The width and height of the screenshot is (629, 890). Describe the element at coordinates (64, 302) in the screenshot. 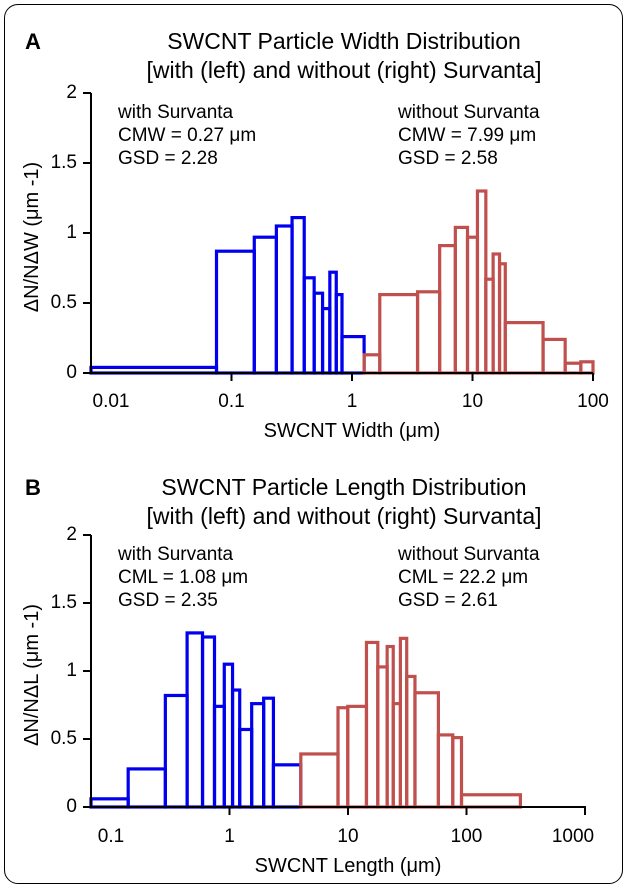

I see `panel-a-ytick-0.5: 0.5` at that location.